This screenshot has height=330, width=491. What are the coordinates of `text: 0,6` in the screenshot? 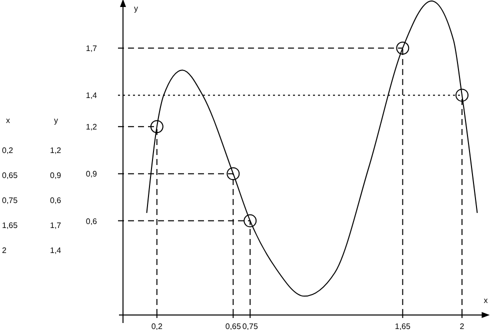 It's located at (56, 200).